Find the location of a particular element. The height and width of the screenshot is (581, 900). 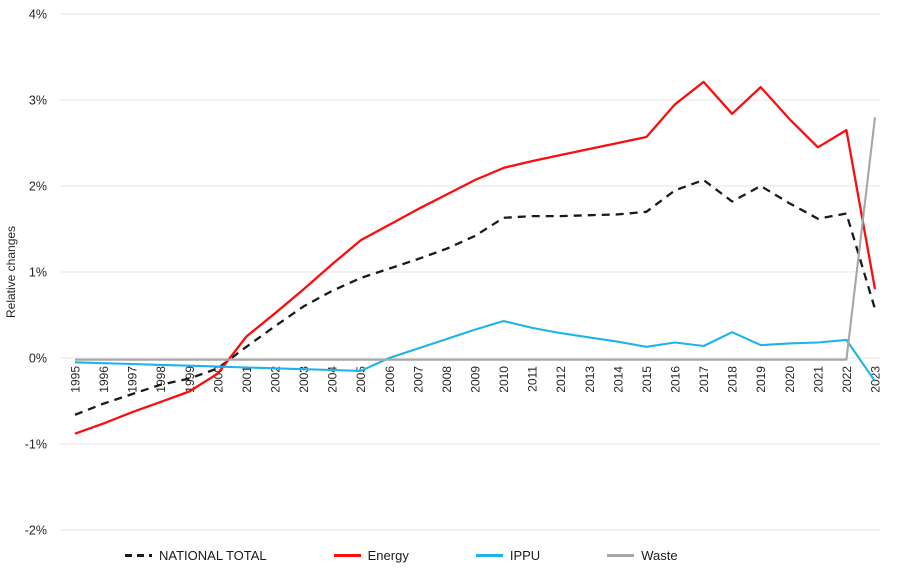

legend-item-national-total: NATIONAL TOTAL is located at coordinates (196, 555).